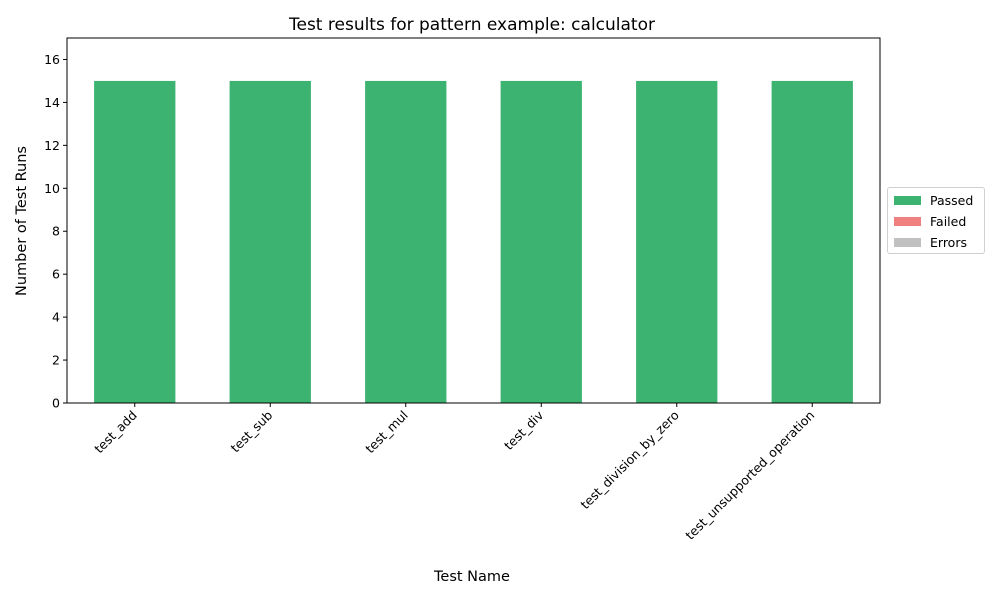 This screenshot has height=604, width=1000. I want to click on x-axis-label: Test Name, so click(471, 577).